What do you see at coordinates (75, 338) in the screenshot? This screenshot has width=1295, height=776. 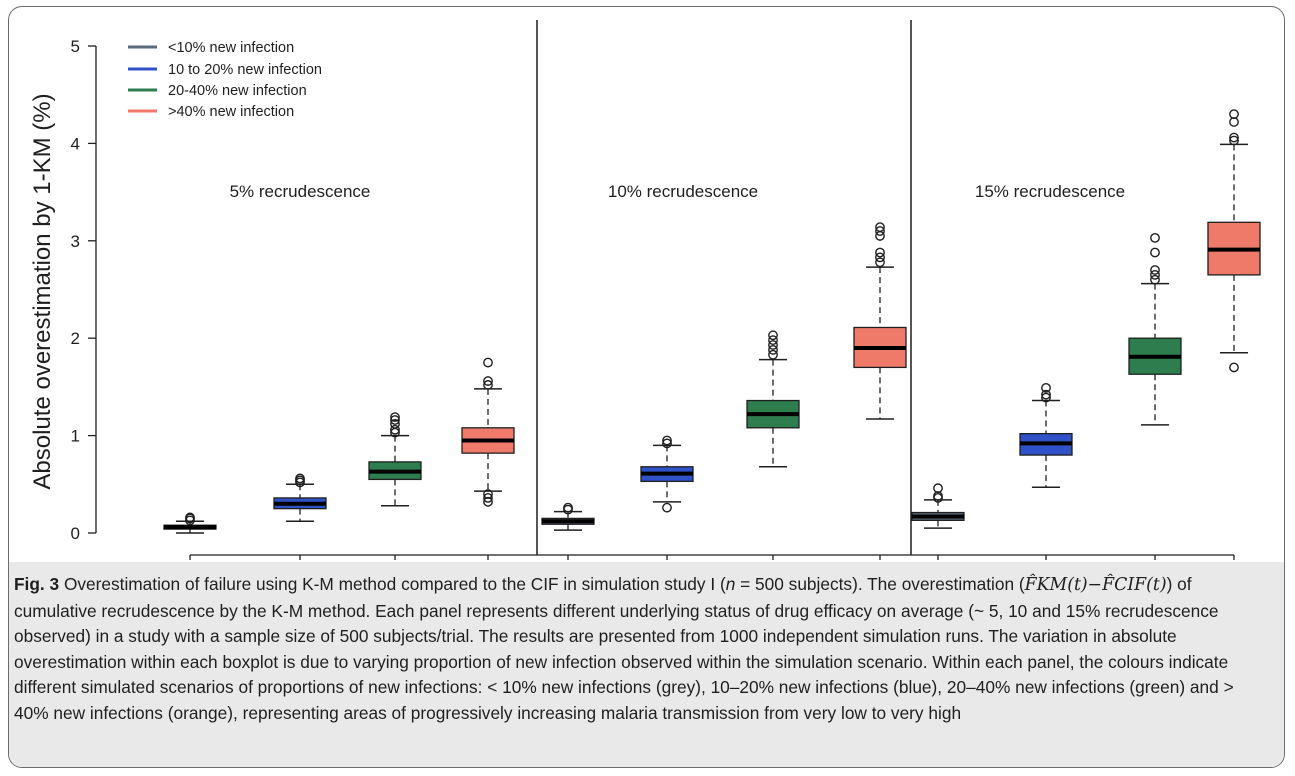 I see `y-tick-label-2: 2` at bounding box center [75, 338].